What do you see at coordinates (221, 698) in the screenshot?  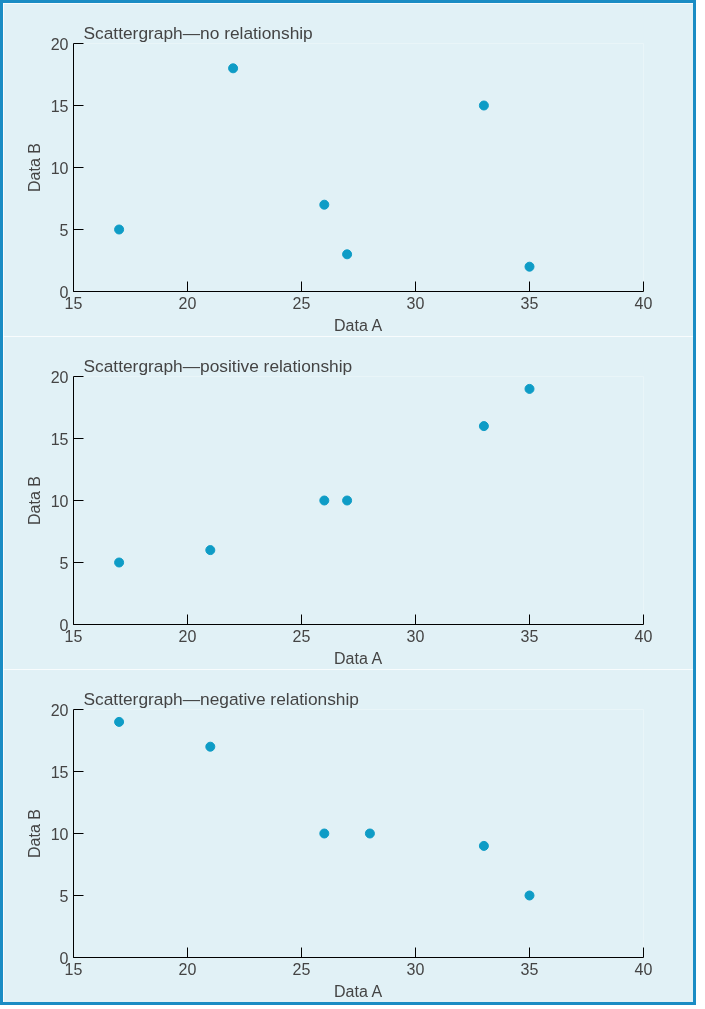 I see `chart-title: Scattergraph—negative relationship` at bounding box center [221, 698].